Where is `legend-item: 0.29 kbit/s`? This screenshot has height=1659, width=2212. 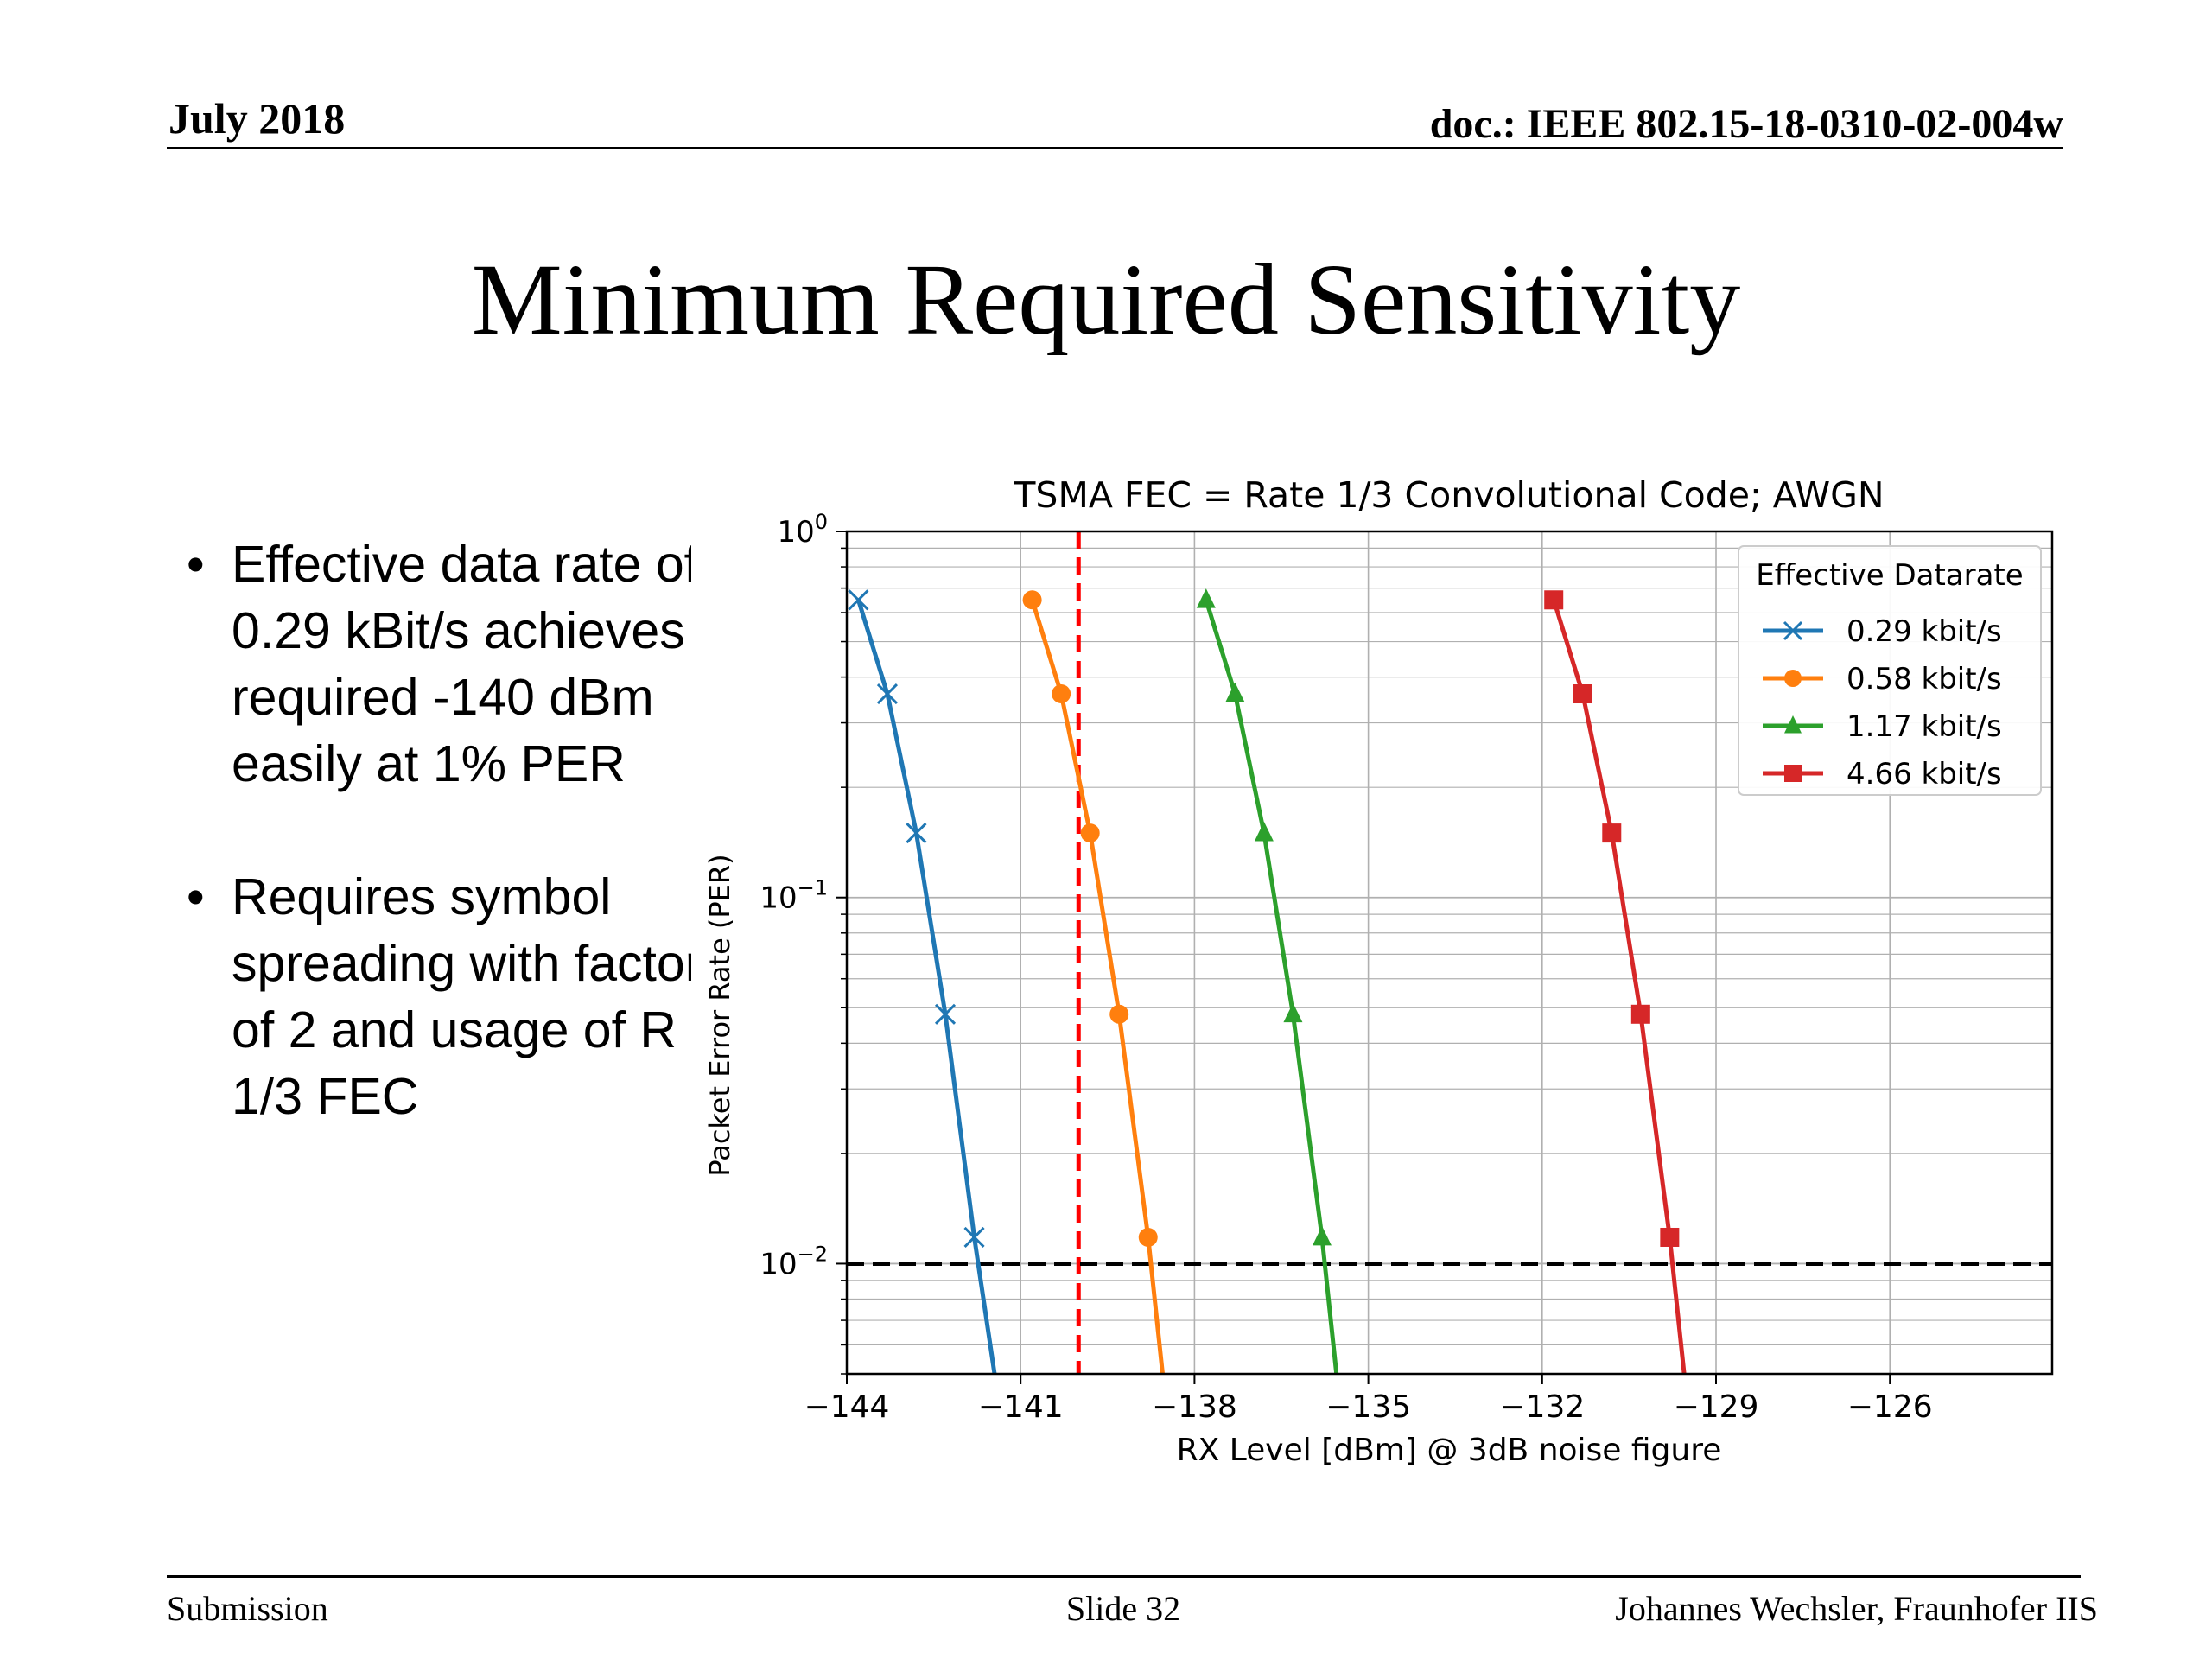
legend-item: 0.29 kbit/s is located at coordinates (1882, 631).